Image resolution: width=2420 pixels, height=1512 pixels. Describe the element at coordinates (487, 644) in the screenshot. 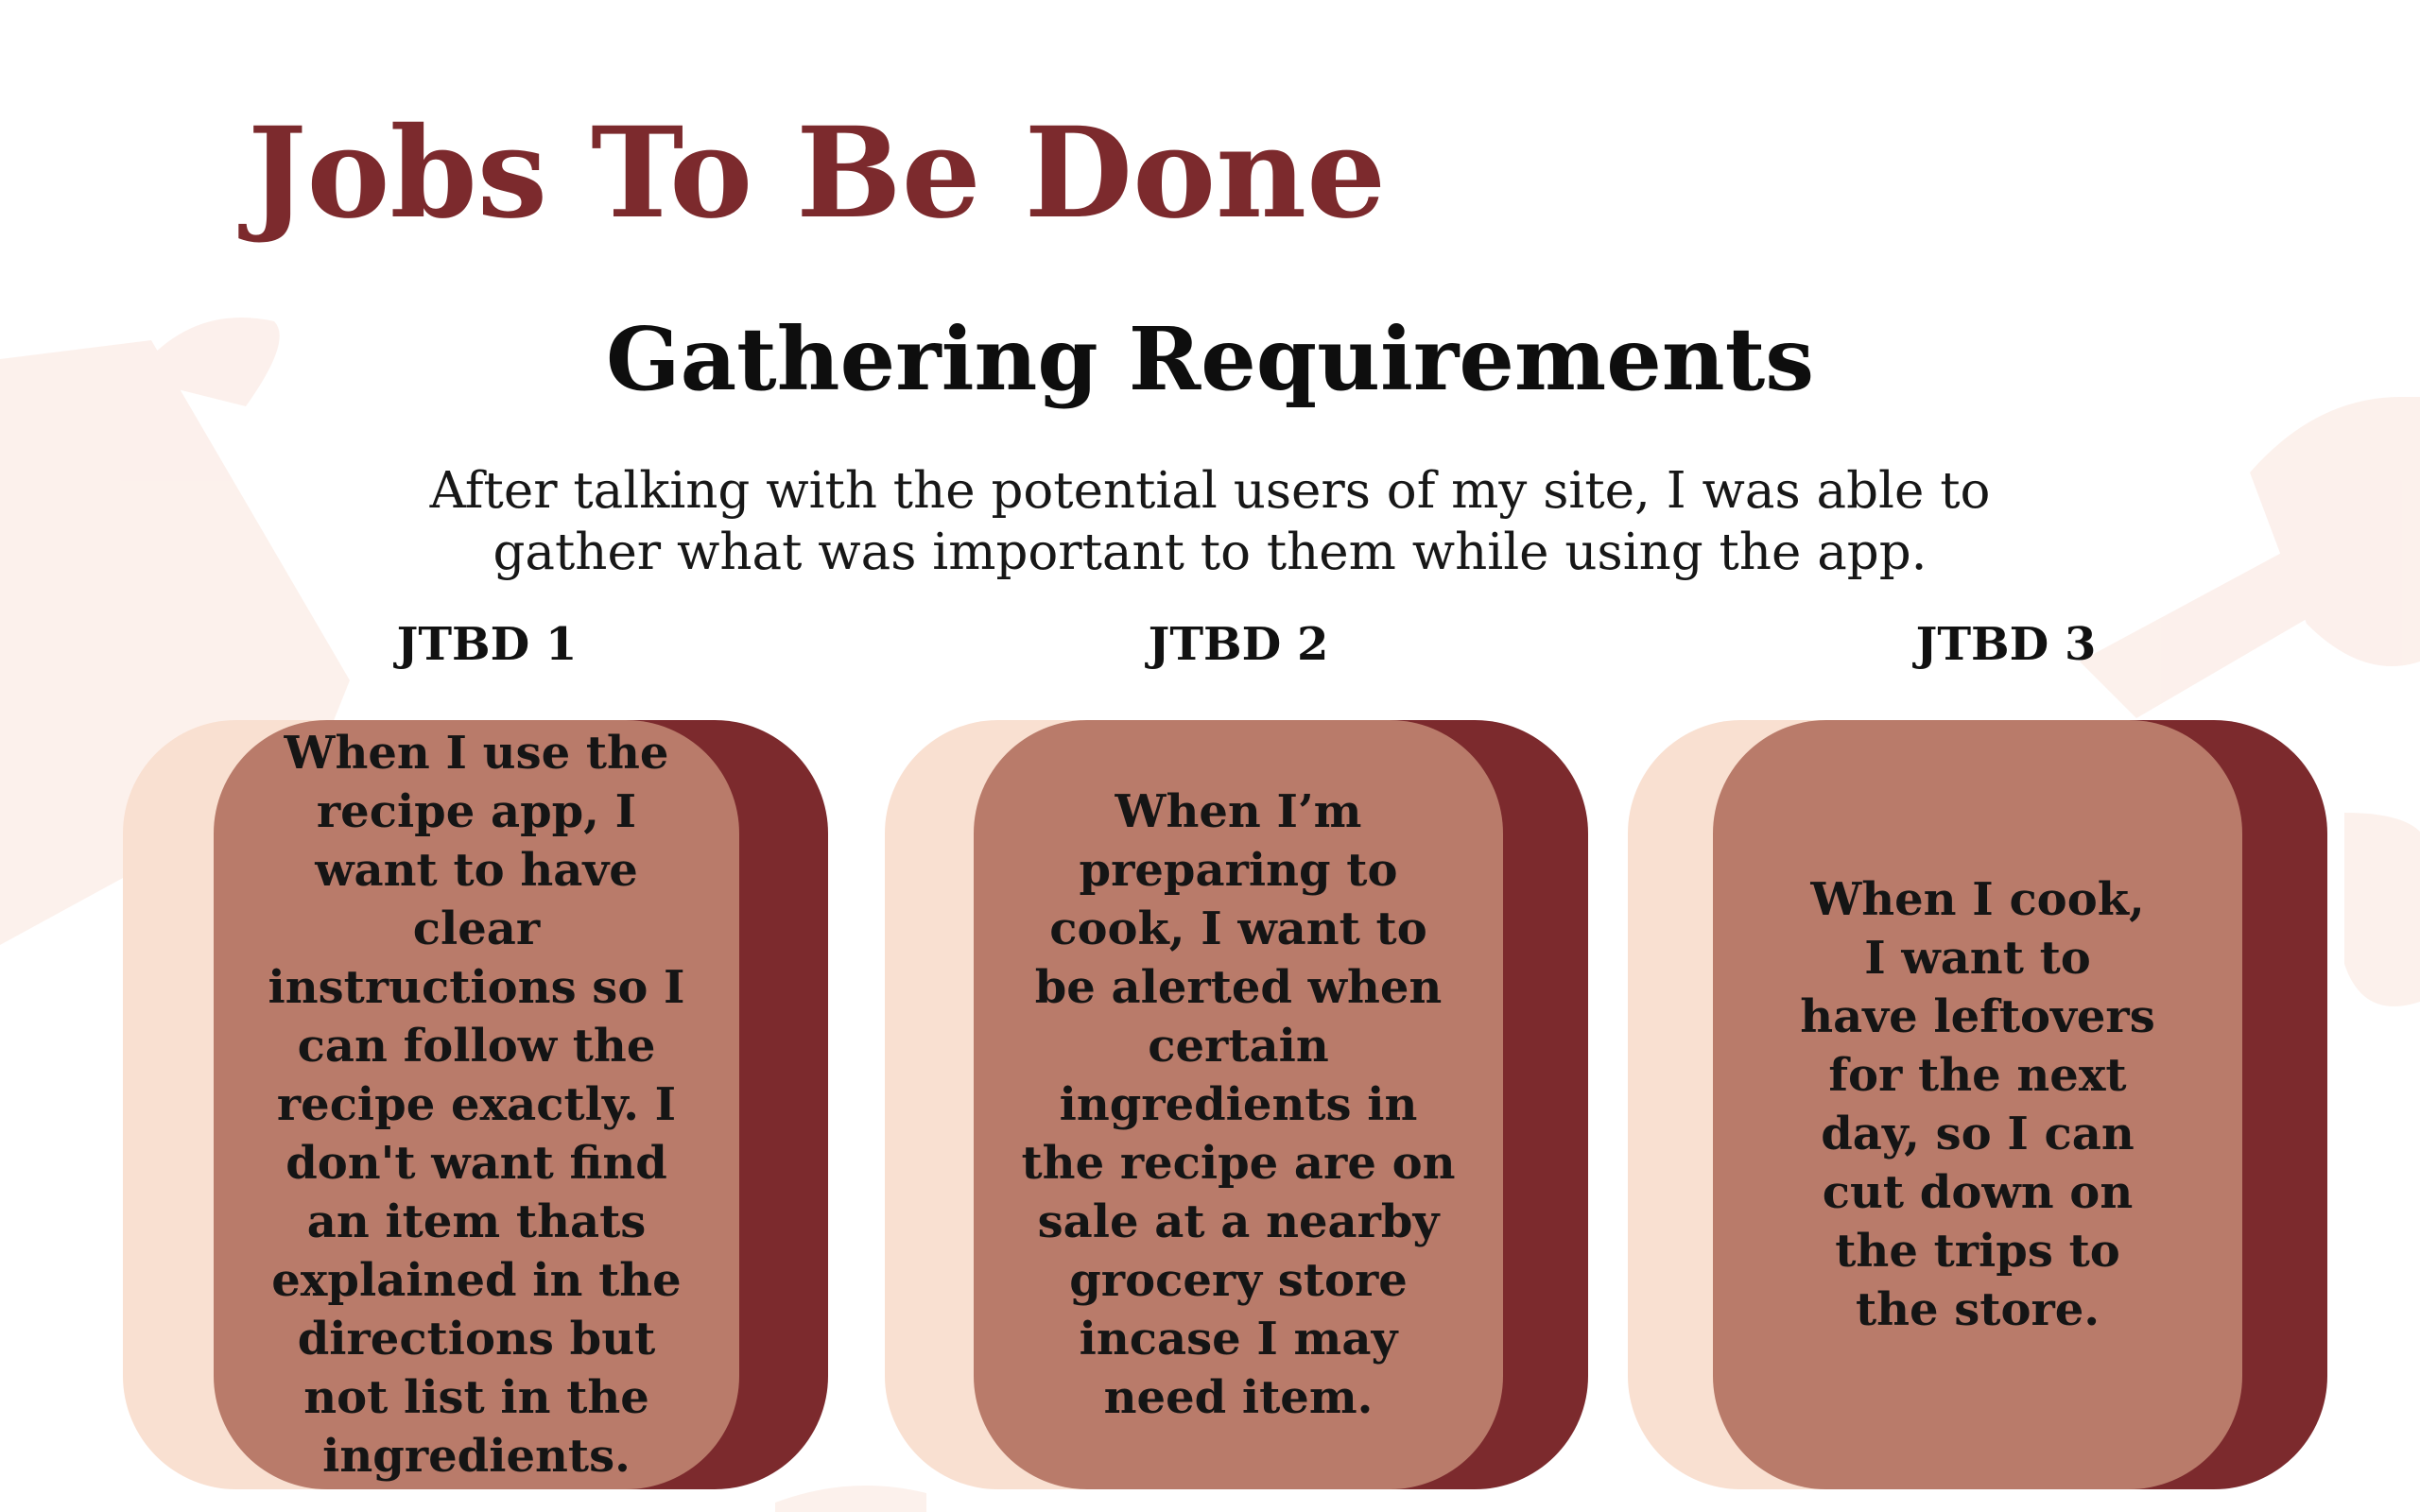

I see `jtbd-1-label: JTBD 1` at that location.